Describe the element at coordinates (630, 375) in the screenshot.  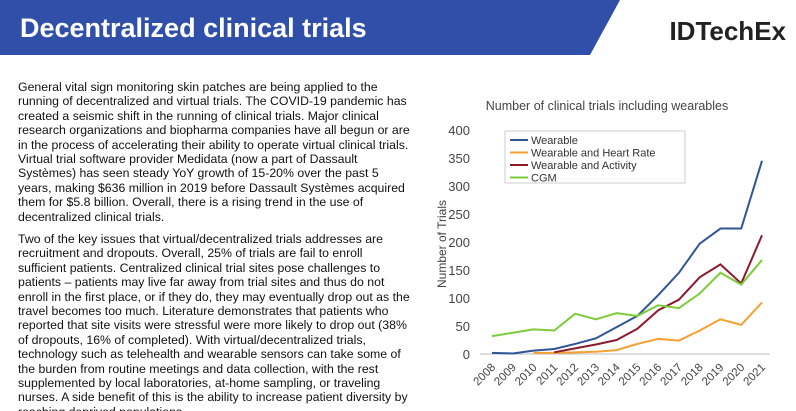
I see `x-tick-label: 2015` at that location.